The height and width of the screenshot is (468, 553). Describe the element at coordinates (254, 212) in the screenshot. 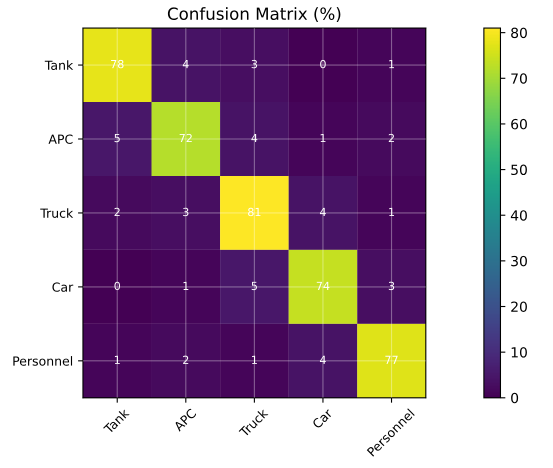

I see `data-label: 81` at that location.